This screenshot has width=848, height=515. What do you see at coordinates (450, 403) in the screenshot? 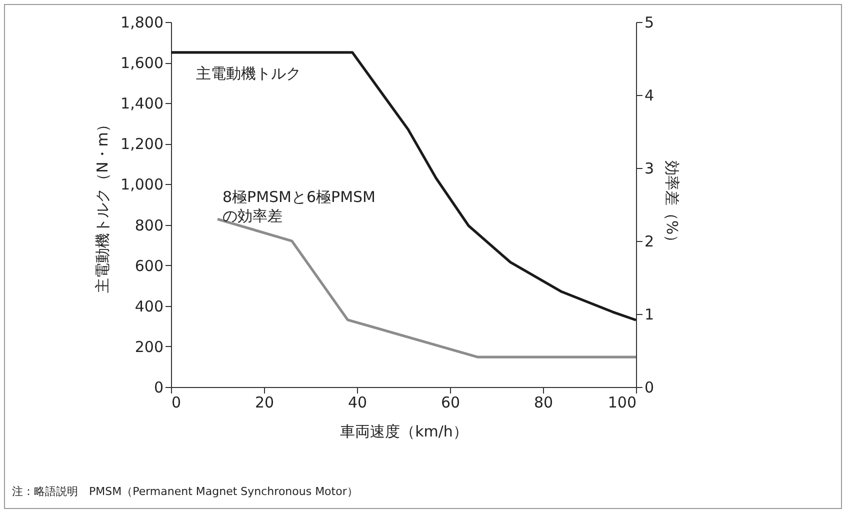
I see `x-tick-label: 60` at bounding box center [450, 403].